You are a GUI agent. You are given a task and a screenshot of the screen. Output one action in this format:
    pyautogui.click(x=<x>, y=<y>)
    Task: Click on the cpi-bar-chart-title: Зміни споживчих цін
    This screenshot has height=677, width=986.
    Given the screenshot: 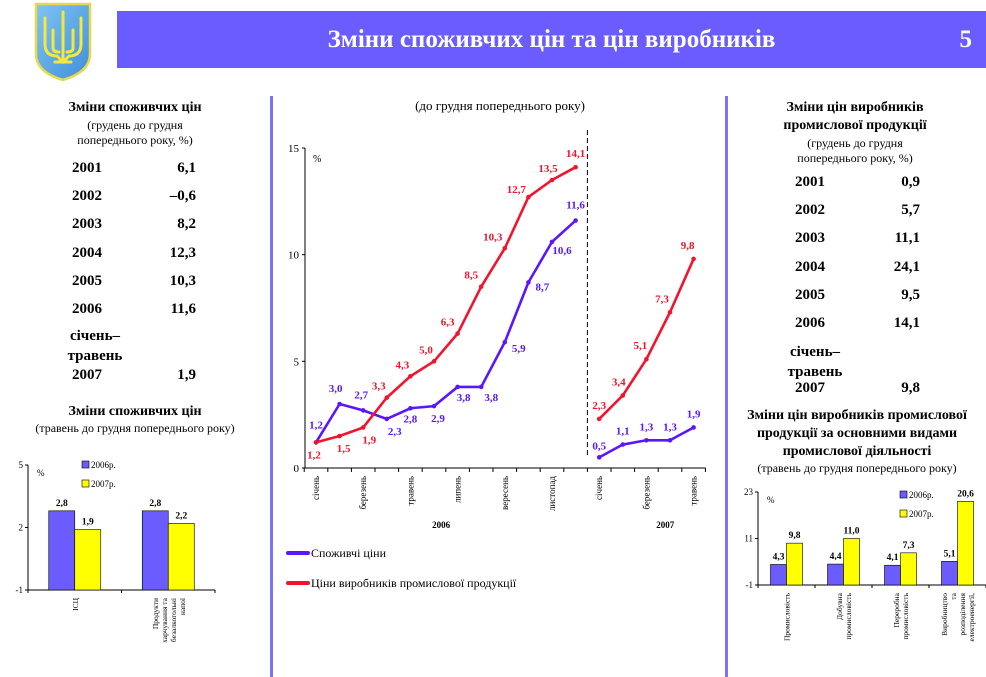 What is the action you would take?
    pyautogui.click(x=135, y=411)
    